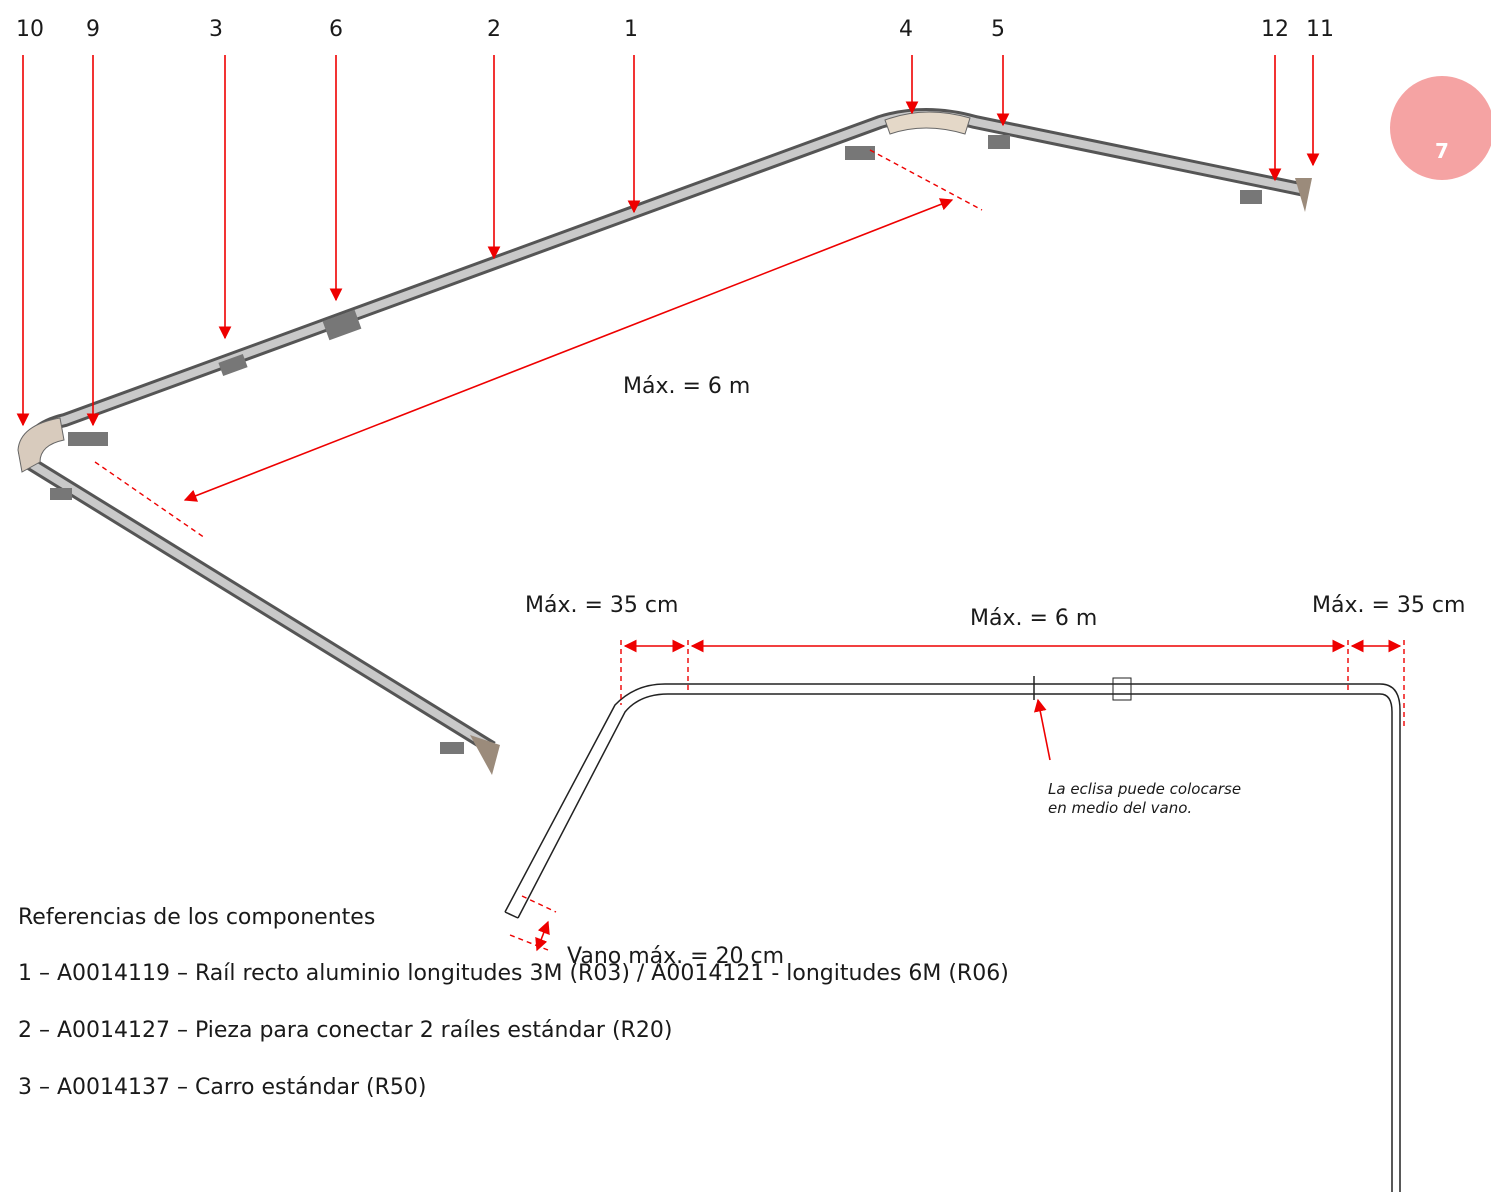  What do you see at coordinates (1320, 29) in the screenshot?
I see `callout: 11` at bounding box center [1320, 29].